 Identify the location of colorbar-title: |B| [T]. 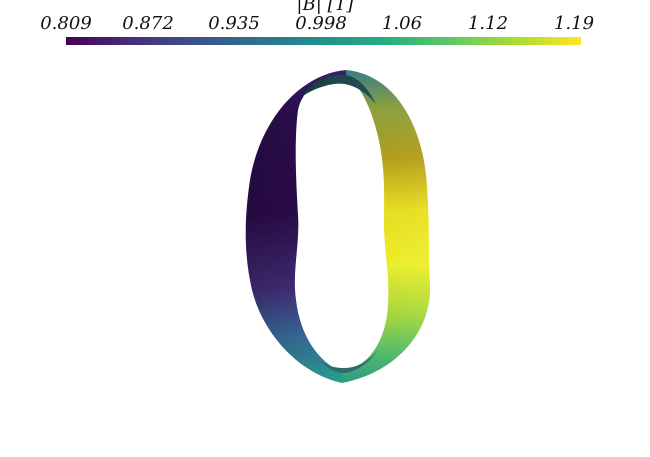
(325, 7).